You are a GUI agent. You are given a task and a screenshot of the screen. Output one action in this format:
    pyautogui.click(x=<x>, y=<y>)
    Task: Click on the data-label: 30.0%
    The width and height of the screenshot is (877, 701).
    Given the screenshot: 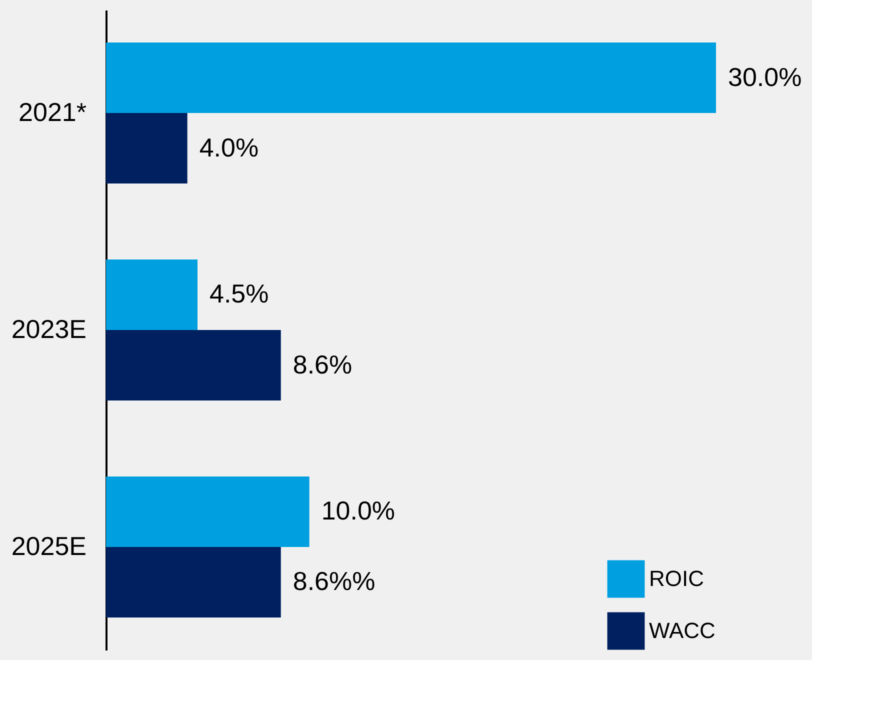 What is the action you would take?
    pyautogui.click(x=765, y=77)
    